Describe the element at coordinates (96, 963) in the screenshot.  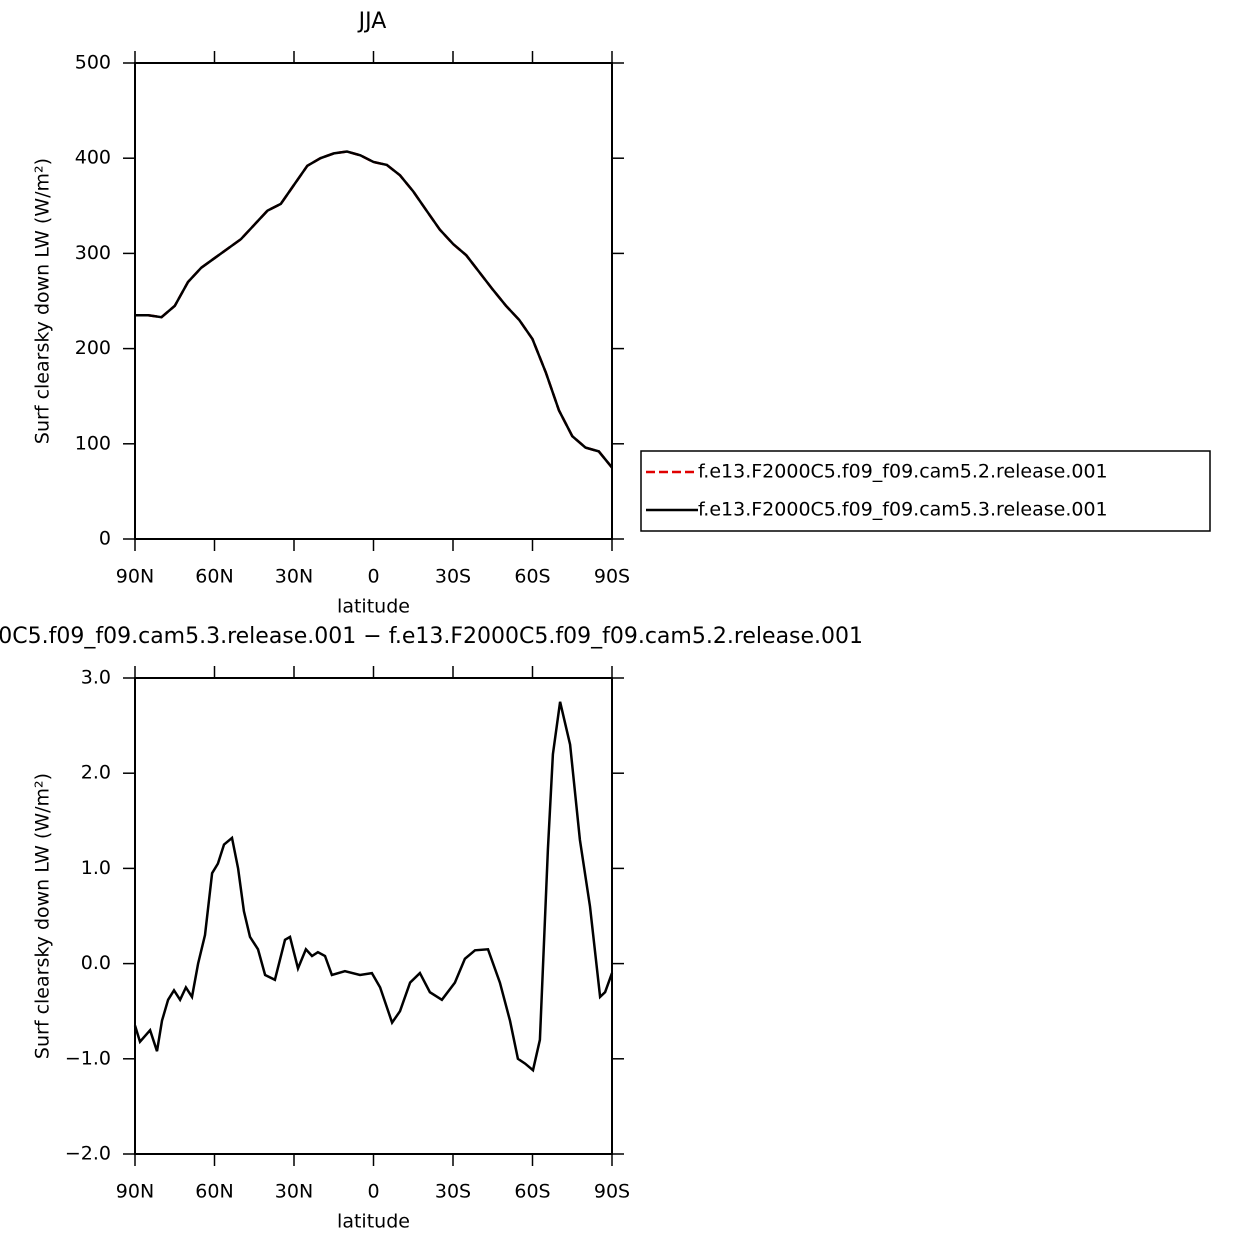
I see `y-tick-label: 0.0` at that location.